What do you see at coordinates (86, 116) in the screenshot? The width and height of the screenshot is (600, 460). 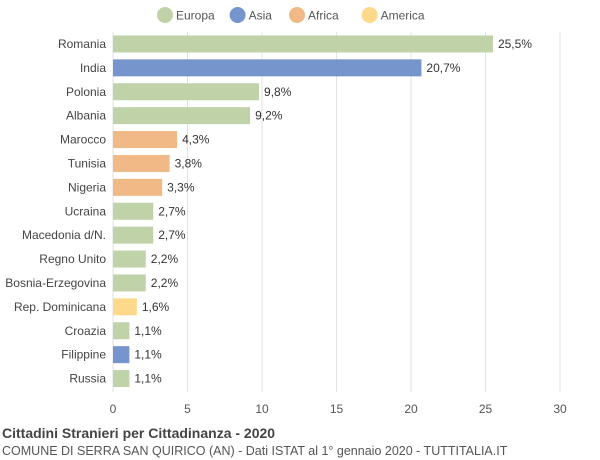 I see `y-tick-label: Albania` at bounding box center [86, 116].